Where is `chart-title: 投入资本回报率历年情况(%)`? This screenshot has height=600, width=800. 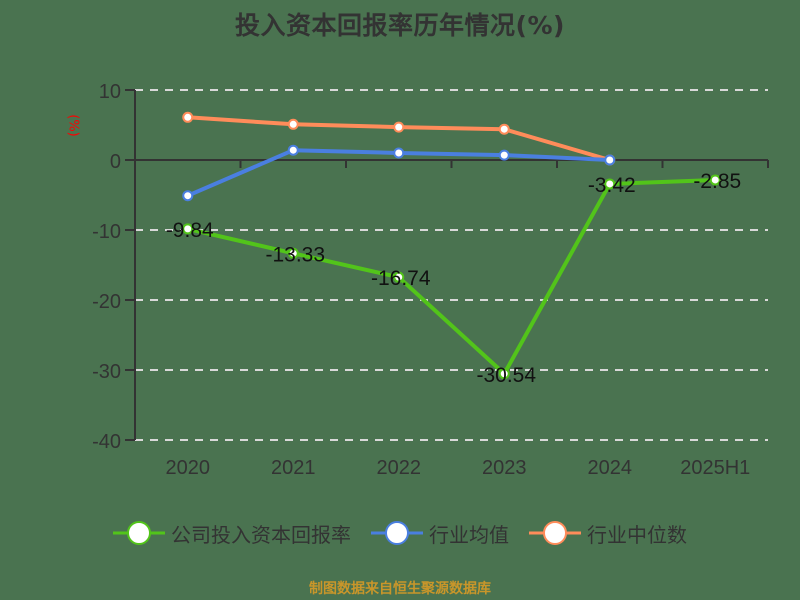 chart-title: 投入资本回报率历年情况(%) is located at coordinates (400, 25).